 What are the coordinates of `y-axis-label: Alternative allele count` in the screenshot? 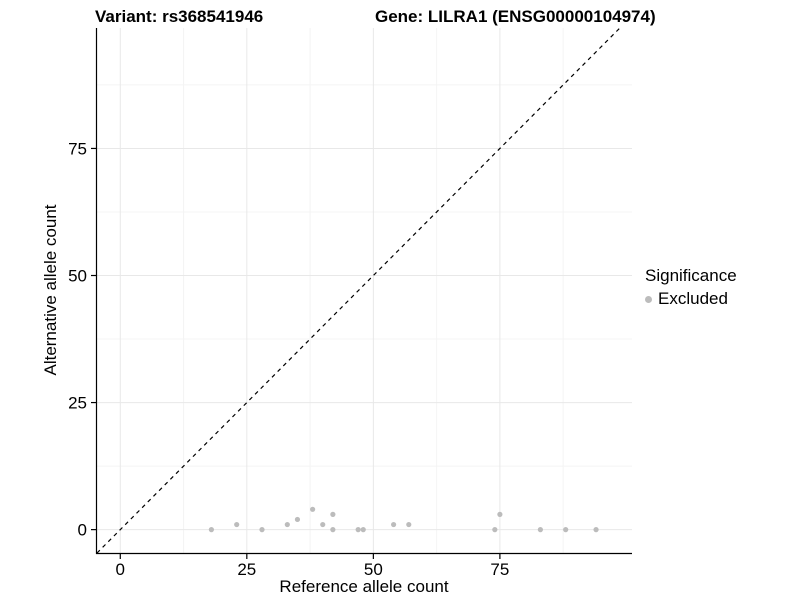 It's located at (50, 290).